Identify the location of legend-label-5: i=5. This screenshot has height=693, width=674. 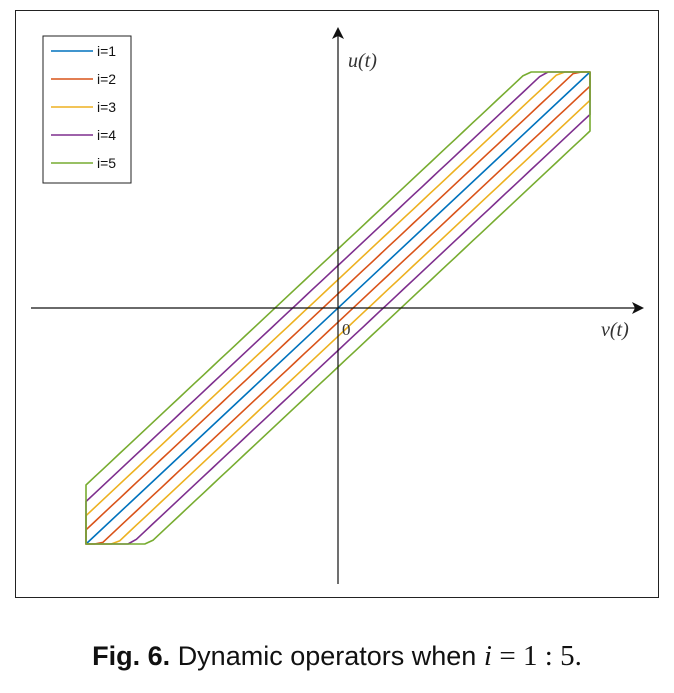
(106, 163).